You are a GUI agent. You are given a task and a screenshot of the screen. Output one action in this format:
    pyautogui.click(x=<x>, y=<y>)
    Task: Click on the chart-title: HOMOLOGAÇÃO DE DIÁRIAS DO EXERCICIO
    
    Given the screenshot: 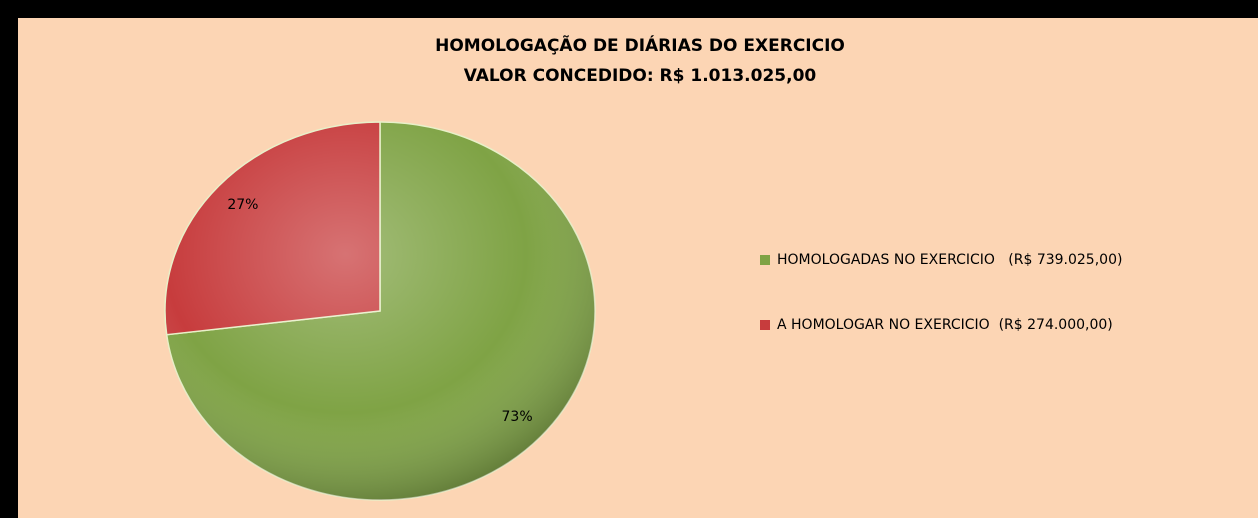 What is the action you would take?
    pyautogui.click(x=640, y=44)
    